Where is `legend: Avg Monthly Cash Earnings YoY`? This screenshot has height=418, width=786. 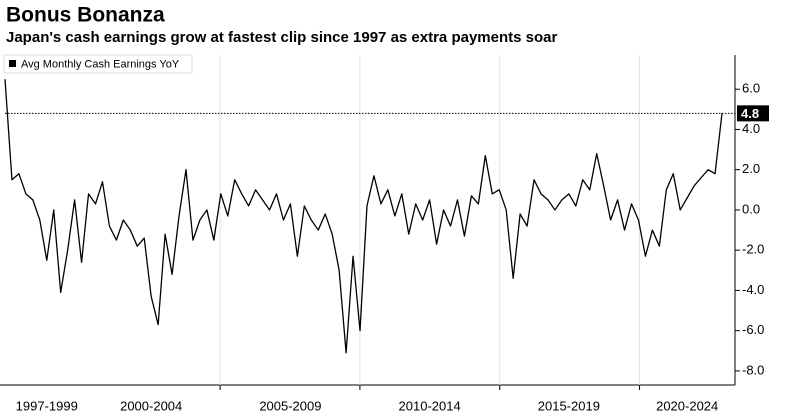 legend: Avg Monthly Cash Earnings YoY is located at coordinates (98, 64).